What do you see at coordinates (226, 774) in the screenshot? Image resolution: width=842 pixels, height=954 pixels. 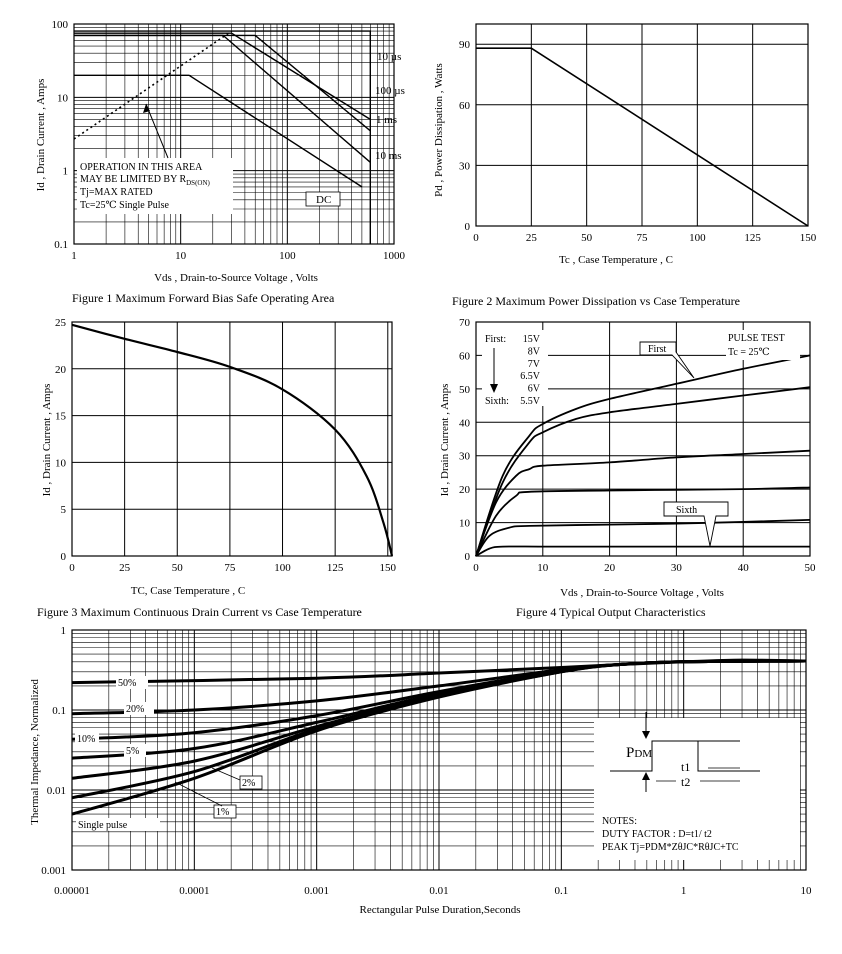 I see `figure-5-2pct-pointer` at bounding box center [226, 774].